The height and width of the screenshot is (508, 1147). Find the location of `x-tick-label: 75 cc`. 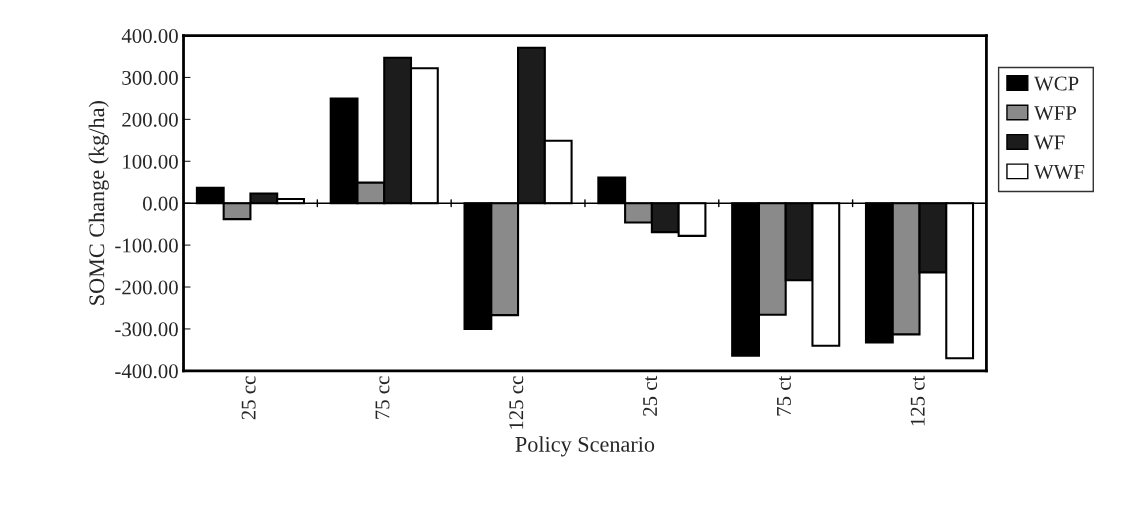

x-tick-label: 75 cc is located at coordinates (382, 397).